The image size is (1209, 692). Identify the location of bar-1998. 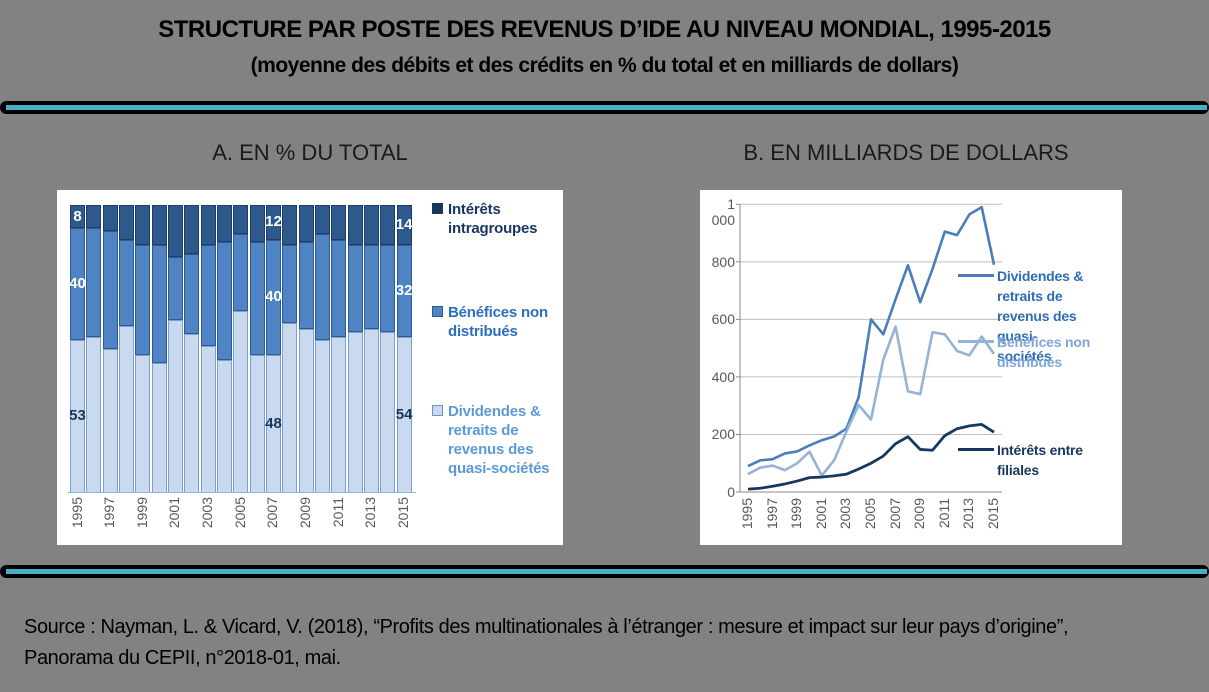
(126, 349).